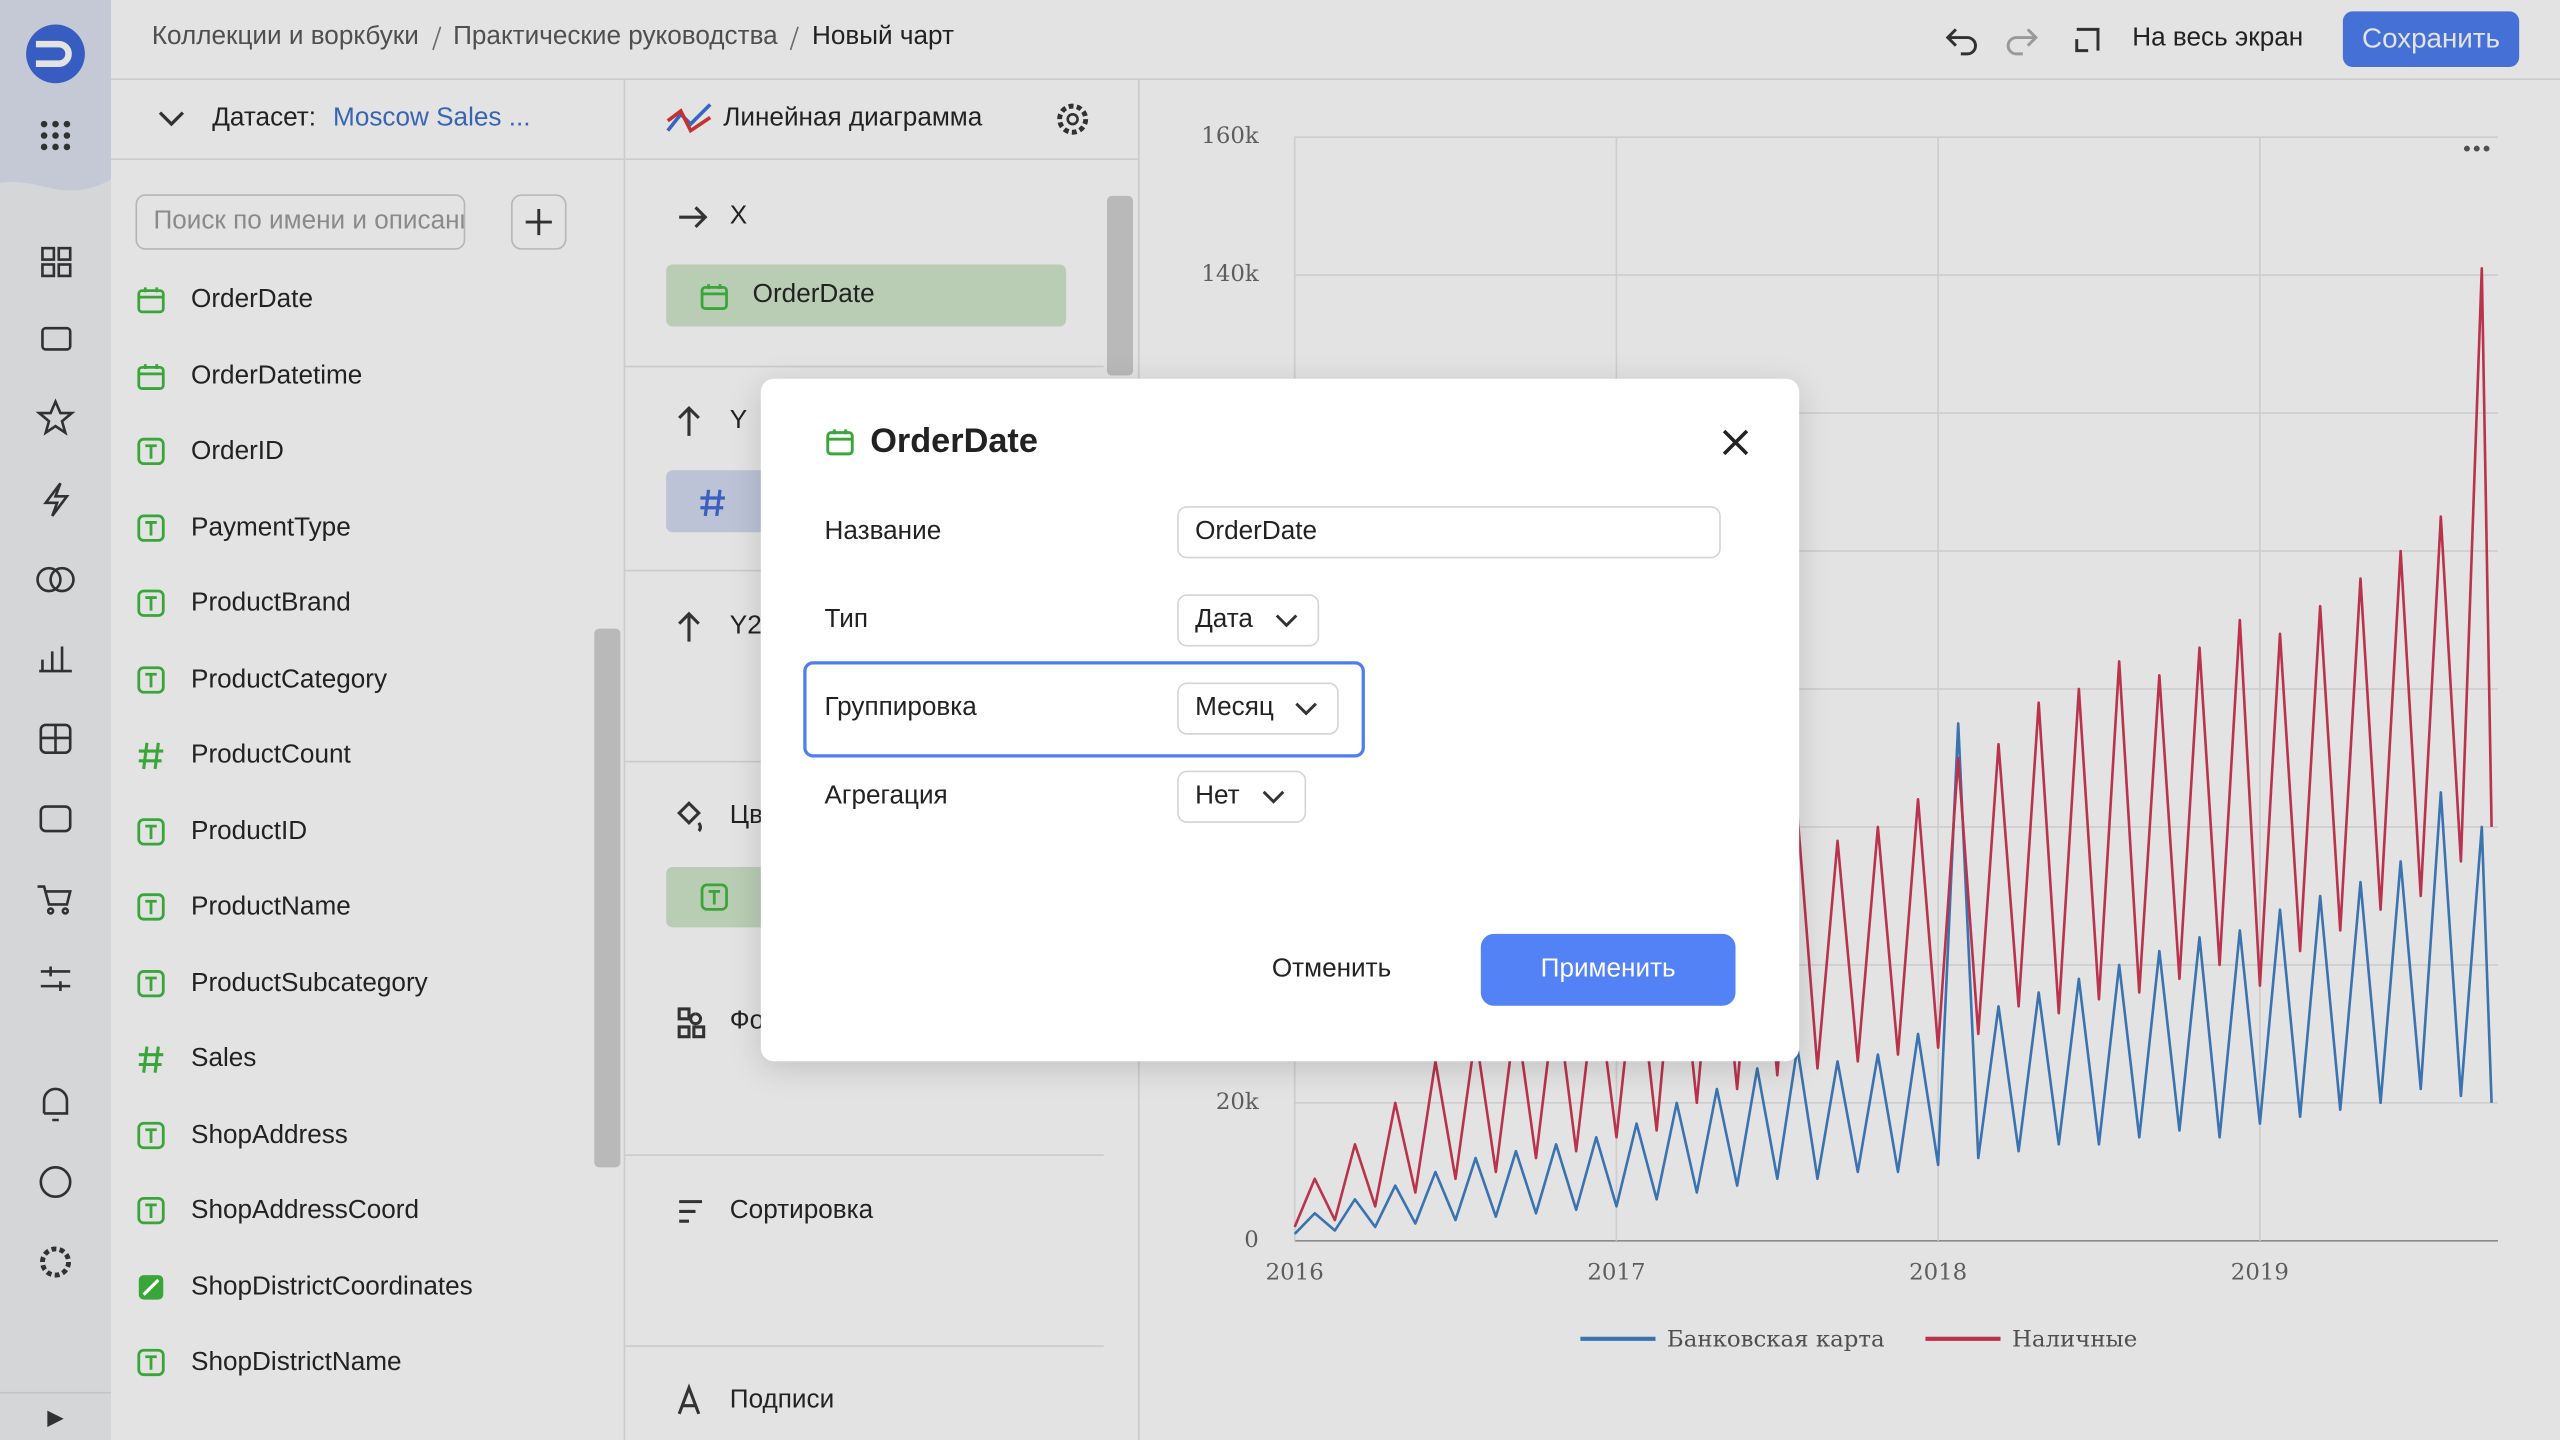  I want to click on chart-type: Линейная диаграмма, so click(853, 118).